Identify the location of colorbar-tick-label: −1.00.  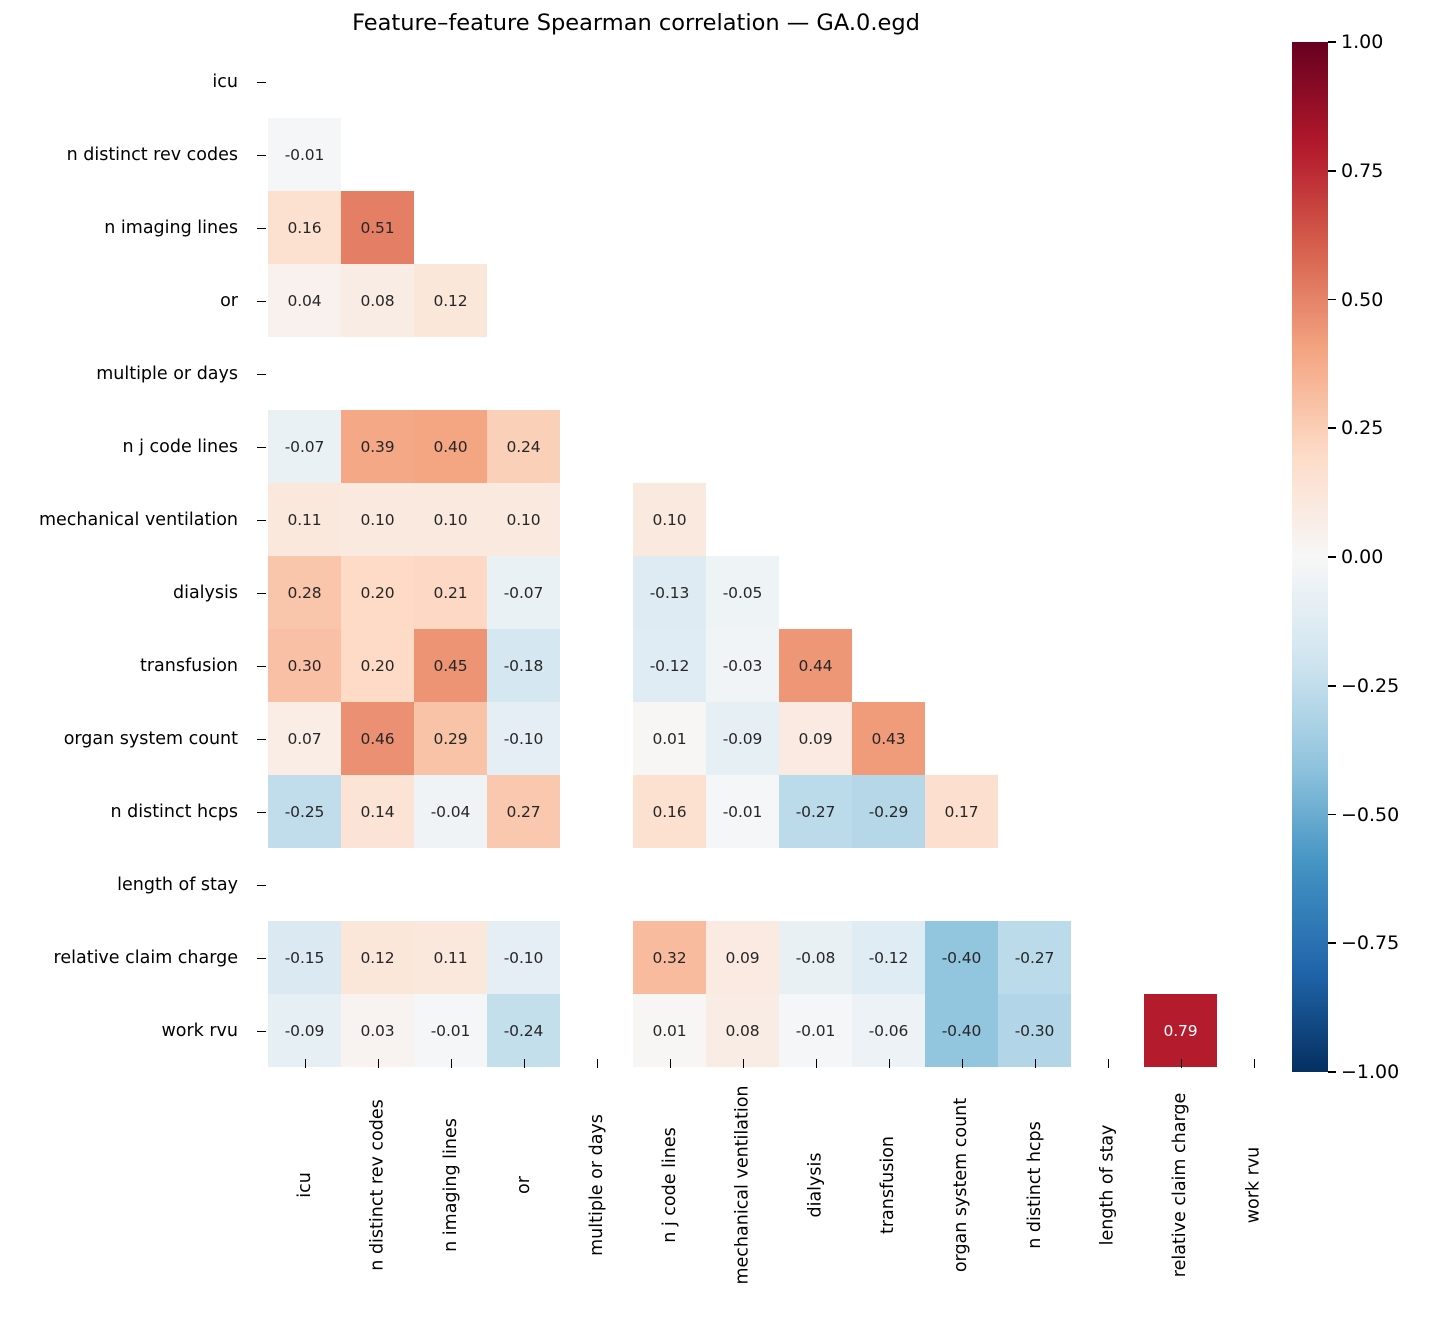
(1370, 1072).